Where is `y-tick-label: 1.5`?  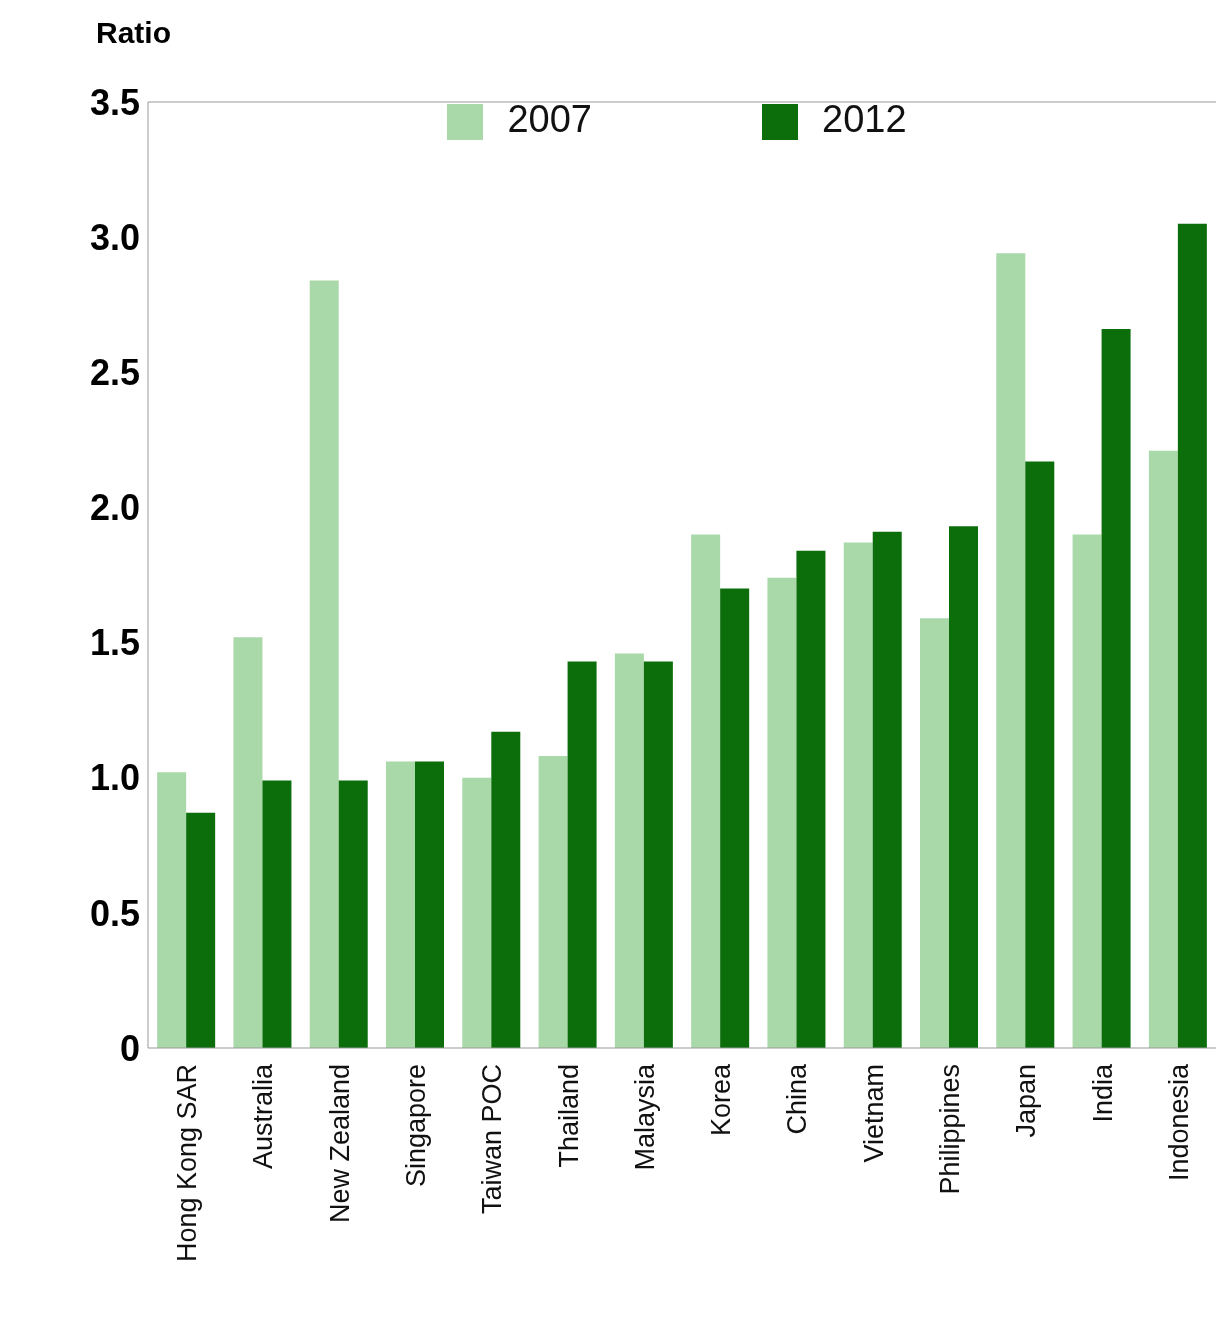
y-tick-label: 1.5 is located at coordinates (114, 643).